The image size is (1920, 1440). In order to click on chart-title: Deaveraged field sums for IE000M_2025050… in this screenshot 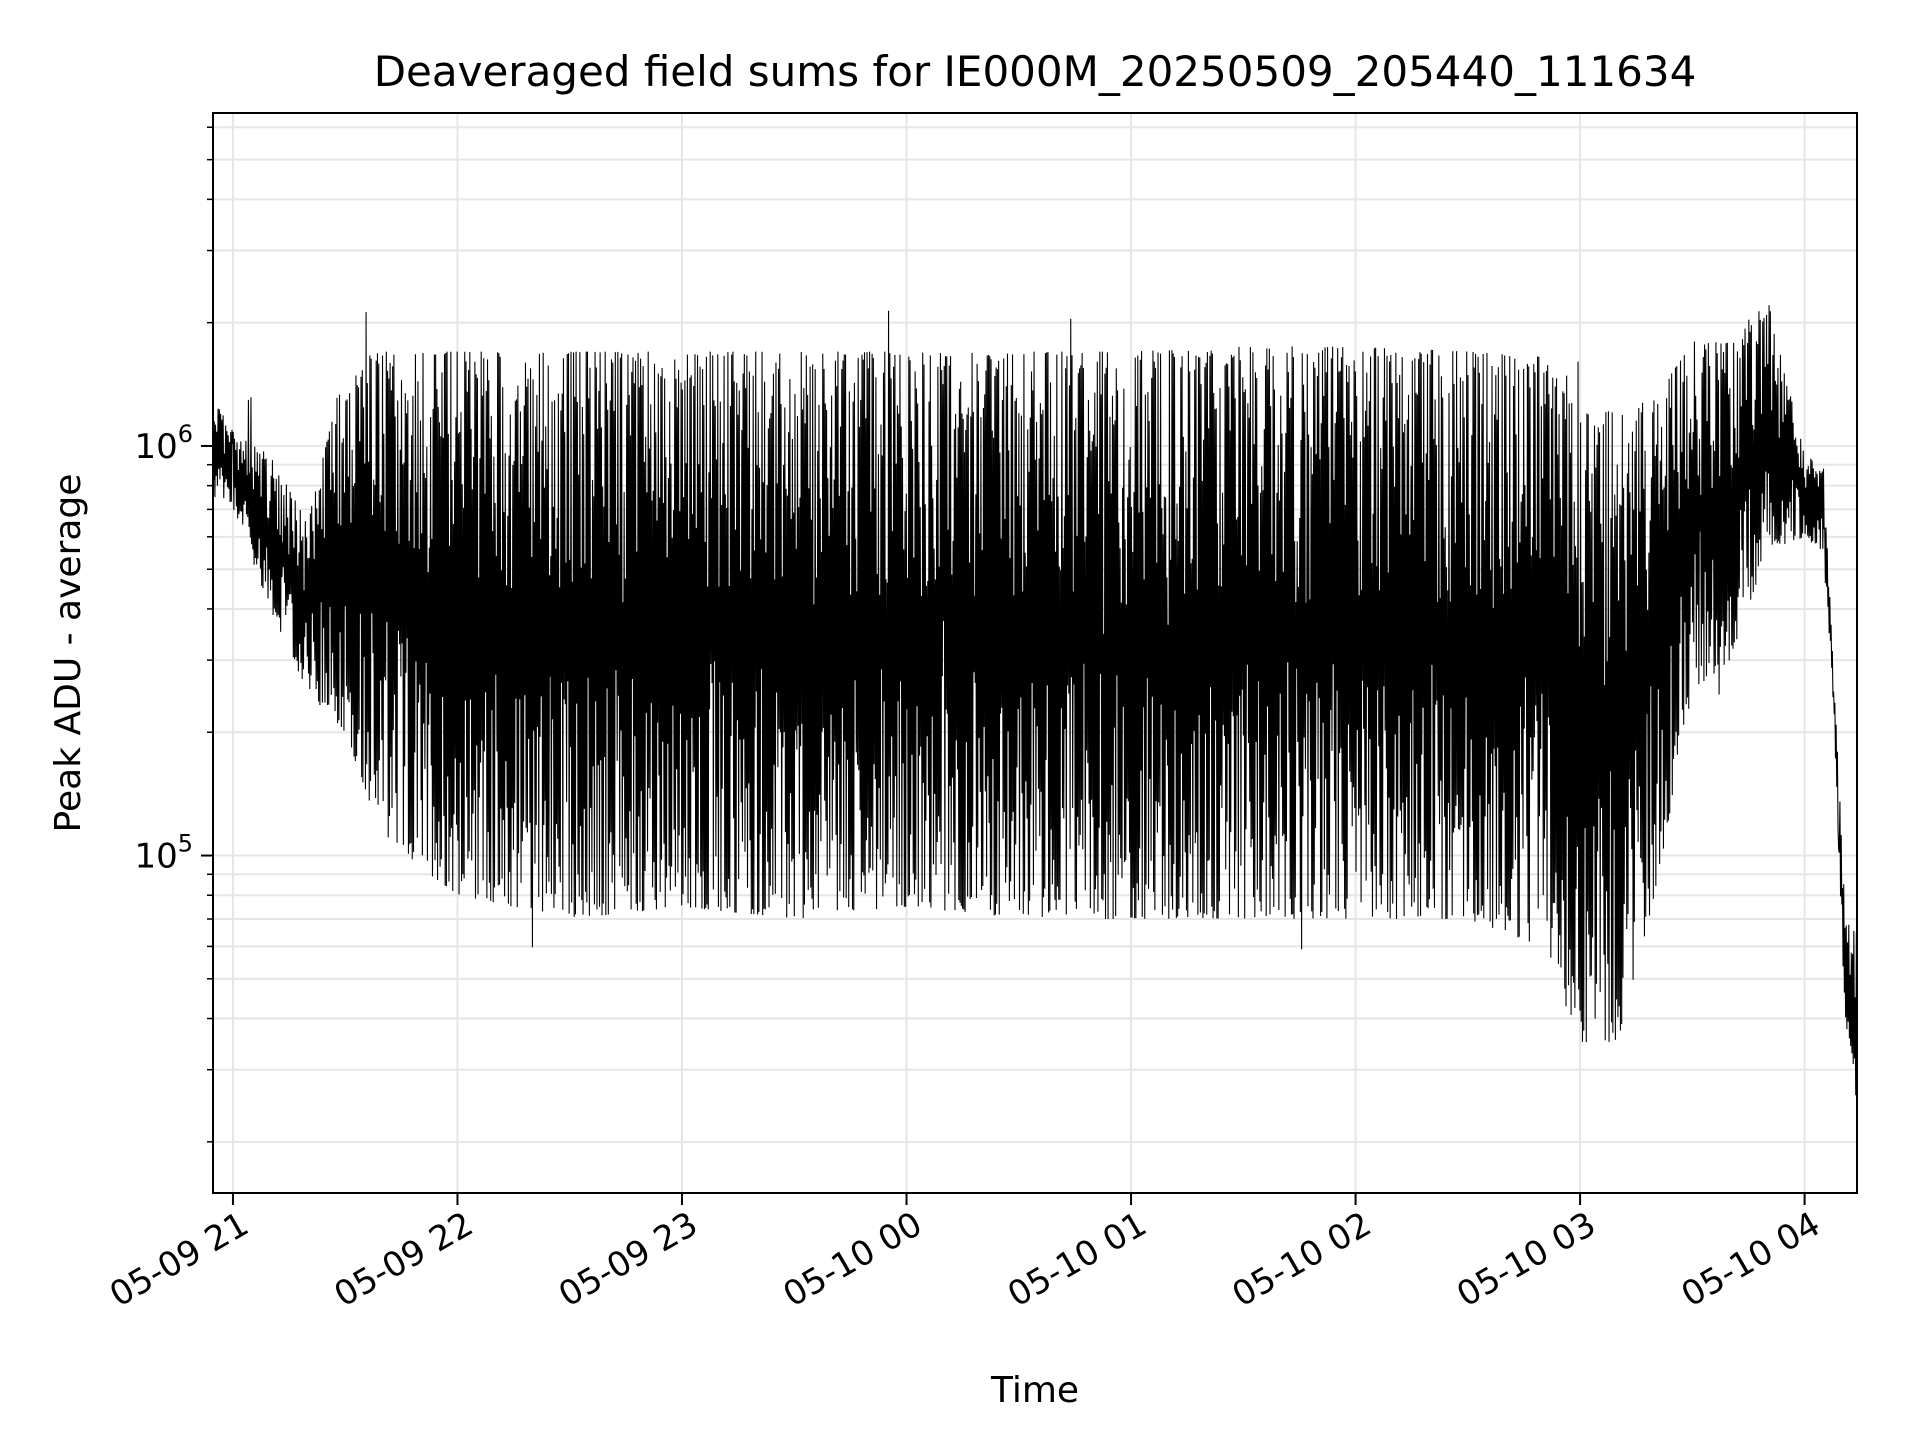, I will do `click(1035, 71)`.